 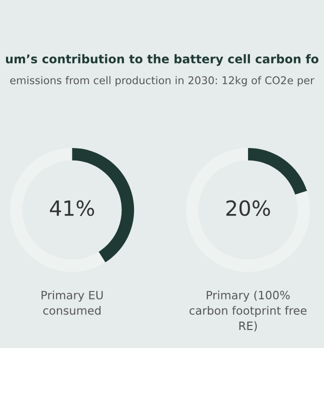 What do you see at coordinates (72, 208) in the screenshot?
I see `data-label: 41%` at bounding box center [72, 208].